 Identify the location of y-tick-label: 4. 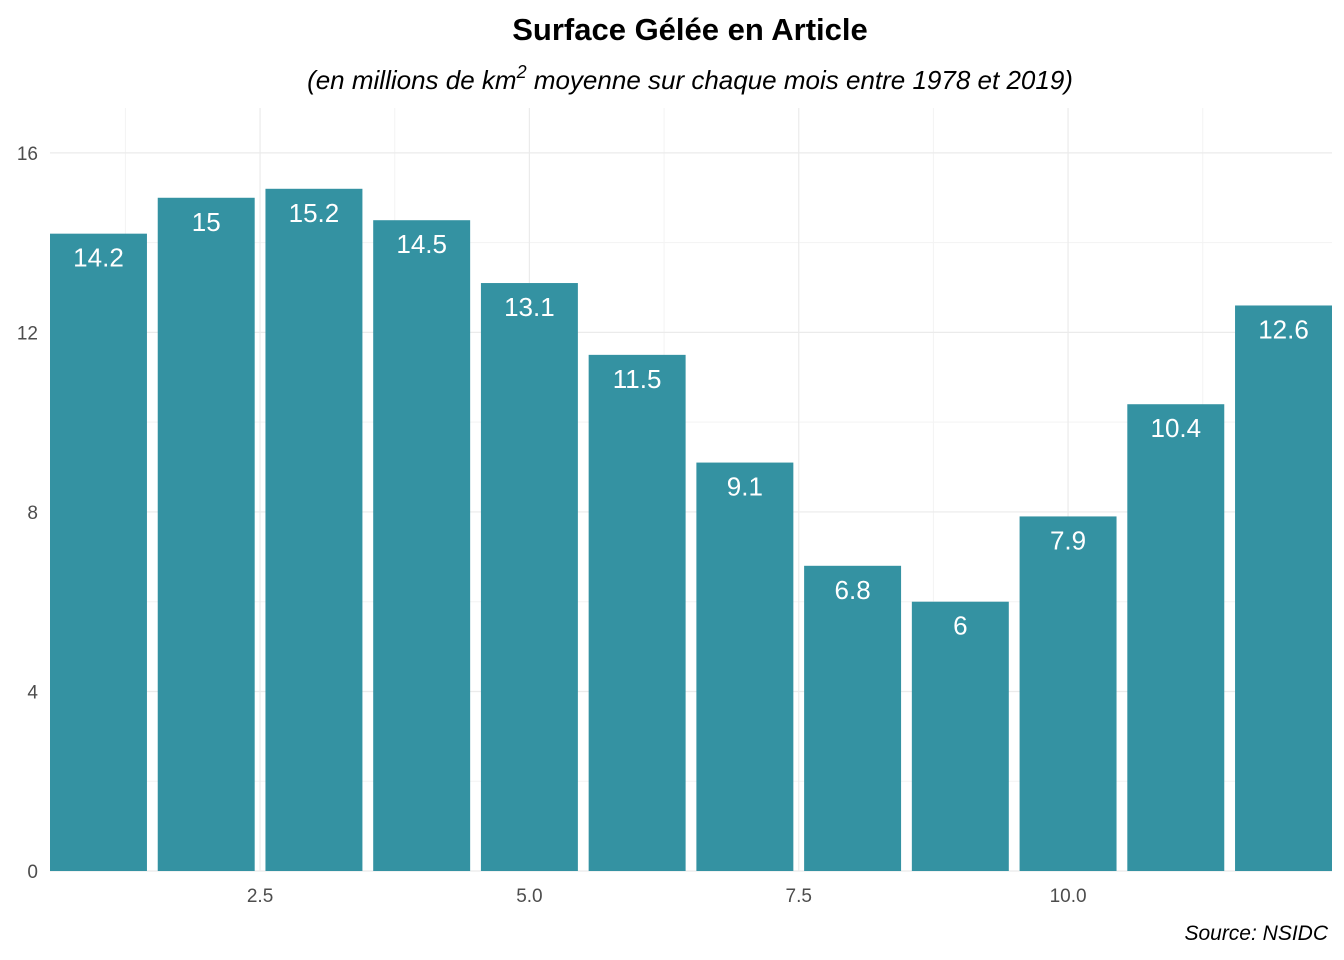
(32, 692).